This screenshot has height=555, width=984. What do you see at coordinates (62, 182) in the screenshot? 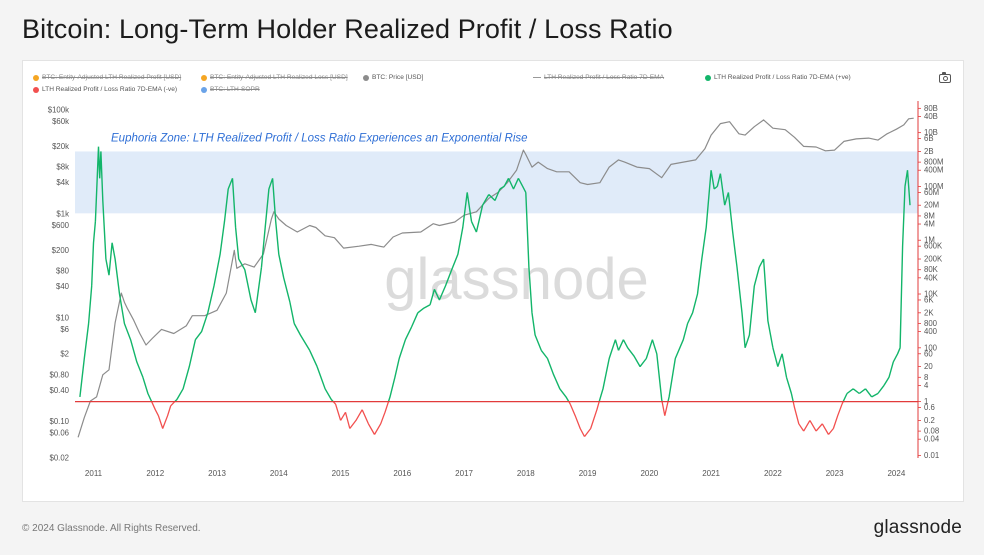
I see `y-left-tick-label: $4k` at bounding box center [62, 182].